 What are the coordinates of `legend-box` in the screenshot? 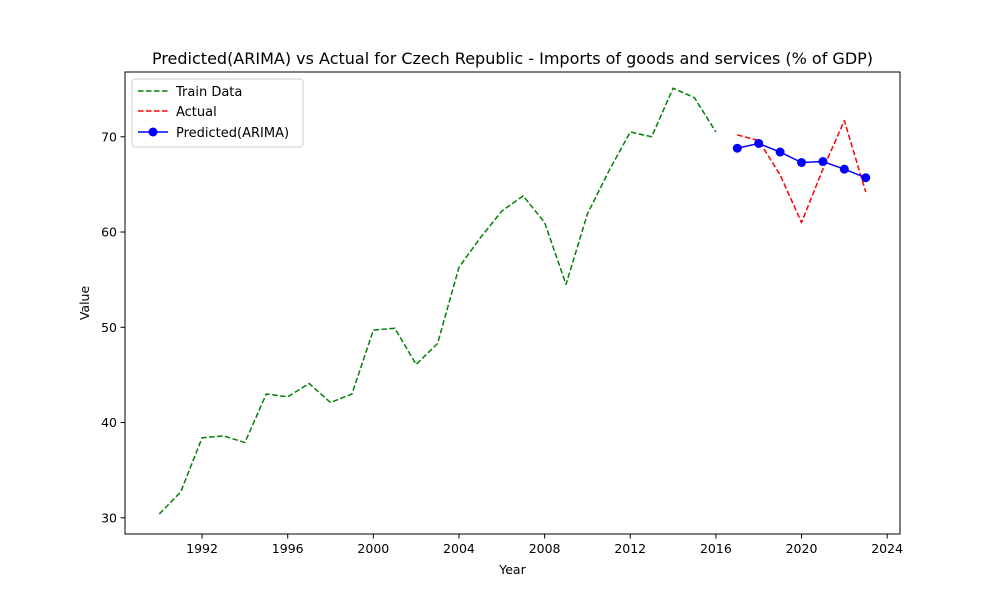 It's located at (217, 113).